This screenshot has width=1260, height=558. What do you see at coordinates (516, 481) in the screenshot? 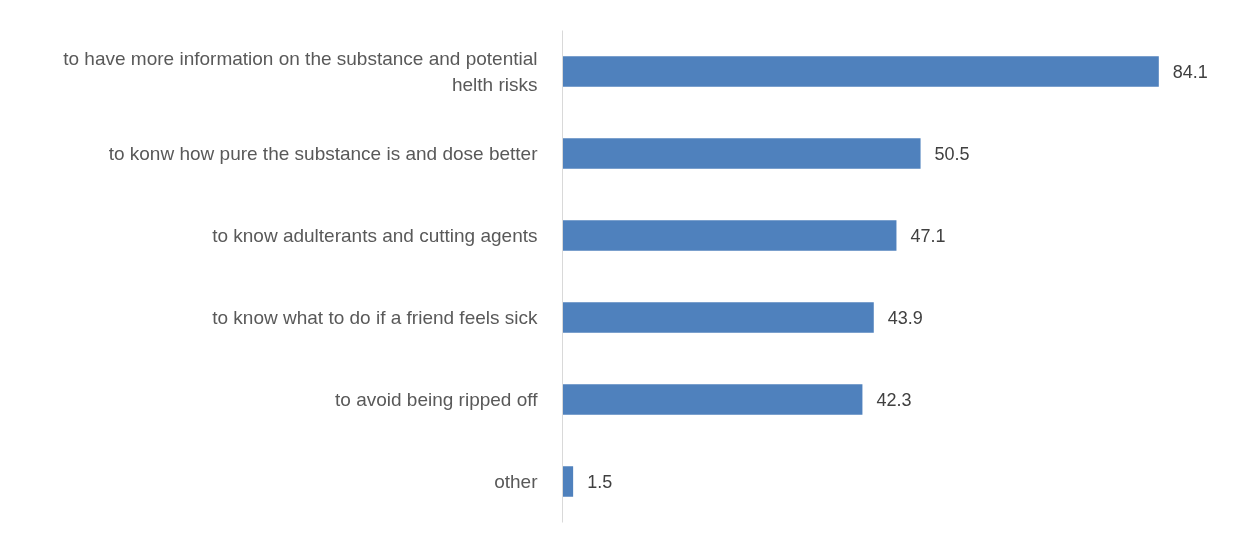
I see `y-tick-label: other` at bounding box center [516, 481].